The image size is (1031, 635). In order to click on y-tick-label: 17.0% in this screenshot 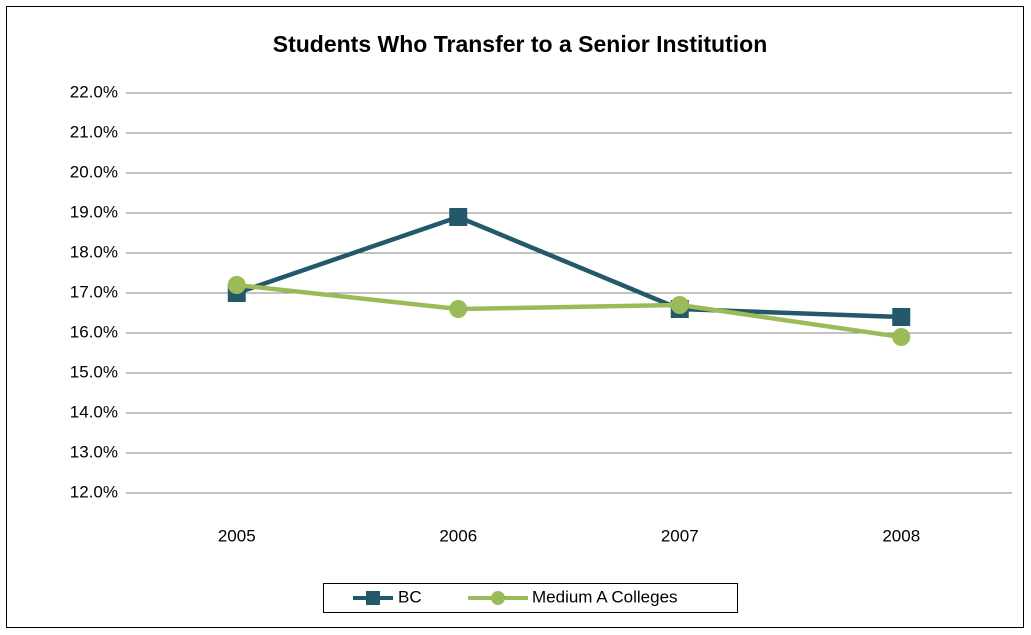, I will do `click(94, 291)`.